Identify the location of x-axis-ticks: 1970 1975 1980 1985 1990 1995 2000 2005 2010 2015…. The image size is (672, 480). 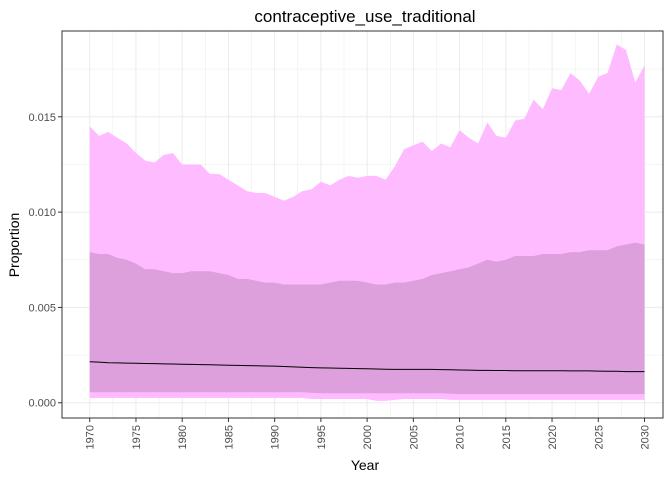
(368, 433).